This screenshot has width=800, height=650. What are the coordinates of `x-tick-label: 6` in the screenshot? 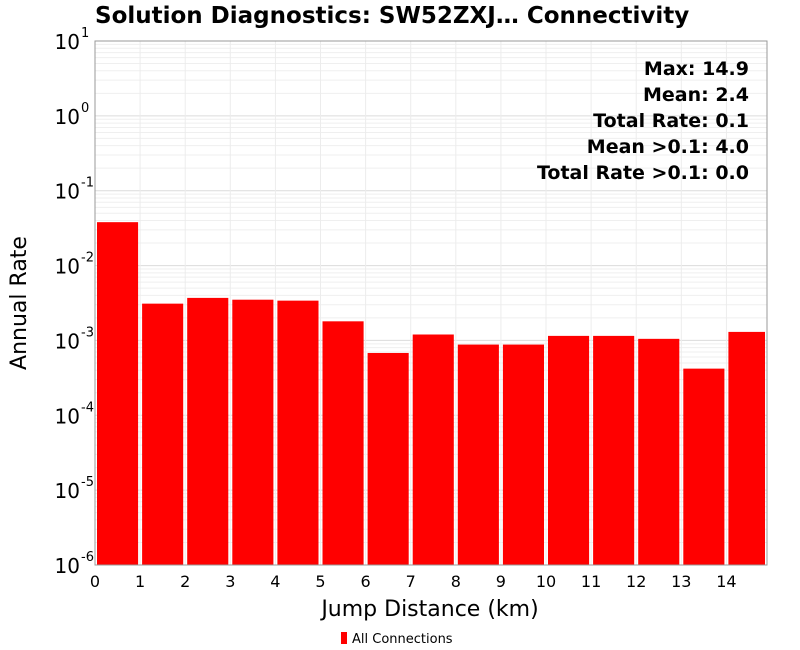 It's located at (366, 581).